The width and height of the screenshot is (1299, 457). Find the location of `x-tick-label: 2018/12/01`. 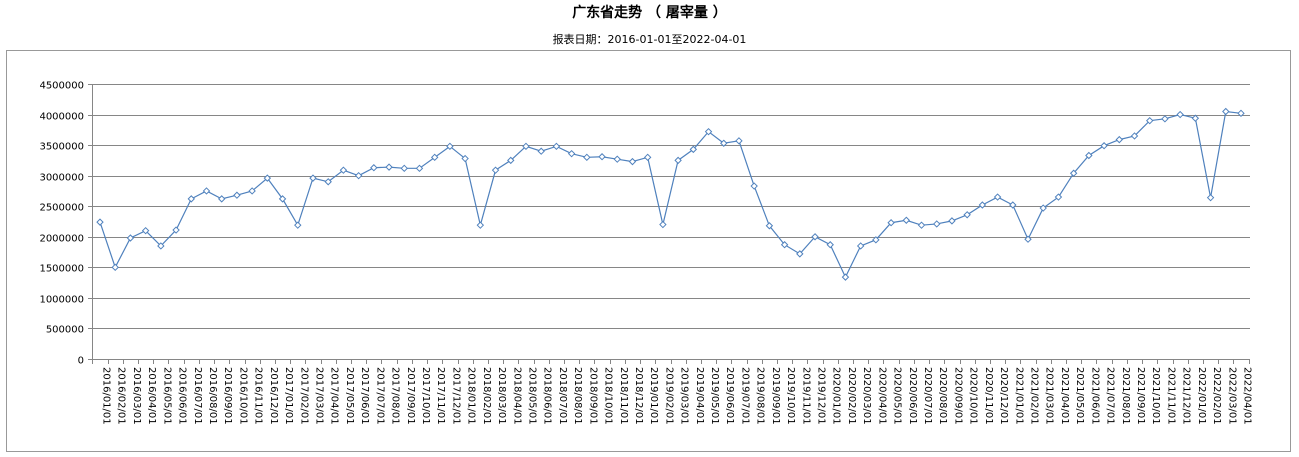

x-tick-label: 2018/12/01 is located at coordinates (638, 396).